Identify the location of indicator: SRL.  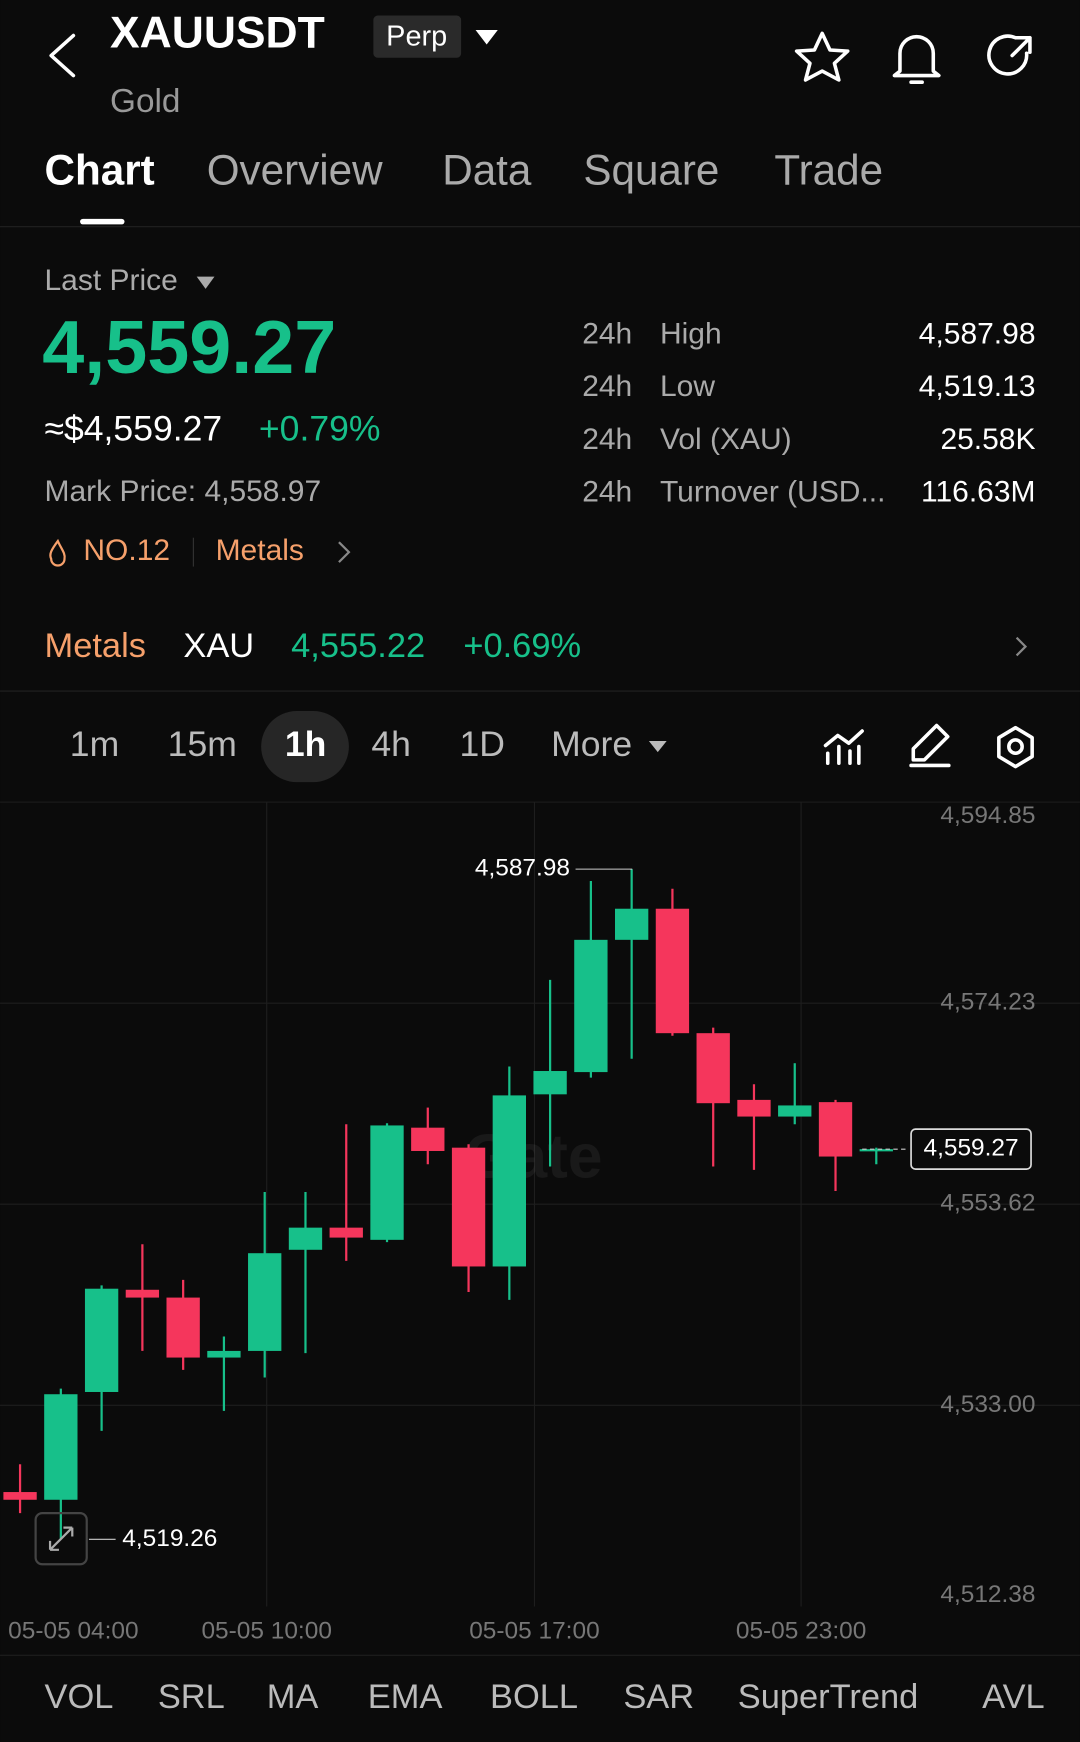
(191, 1697).